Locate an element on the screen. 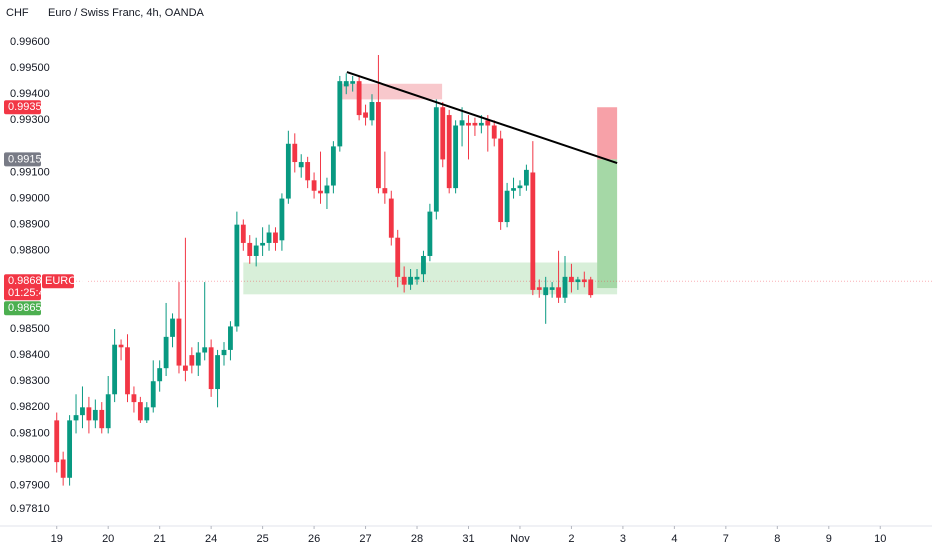  price-badge-label: 0.99150 is located at coordinates (28, 159).